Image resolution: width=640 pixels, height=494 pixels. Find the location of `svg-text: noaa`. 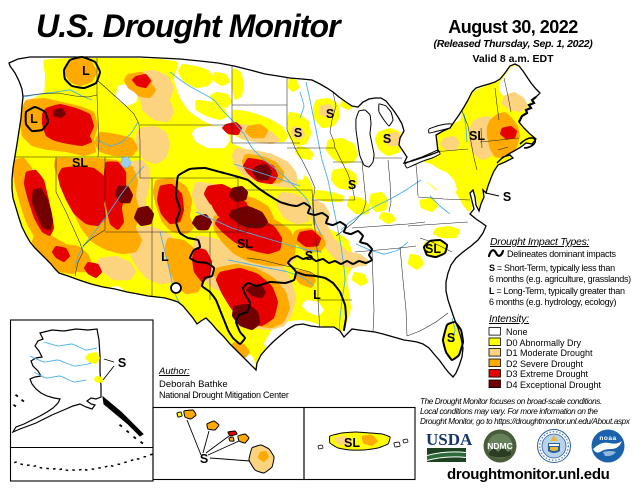

svg-text: noaa is located at coordinates (607, 438).